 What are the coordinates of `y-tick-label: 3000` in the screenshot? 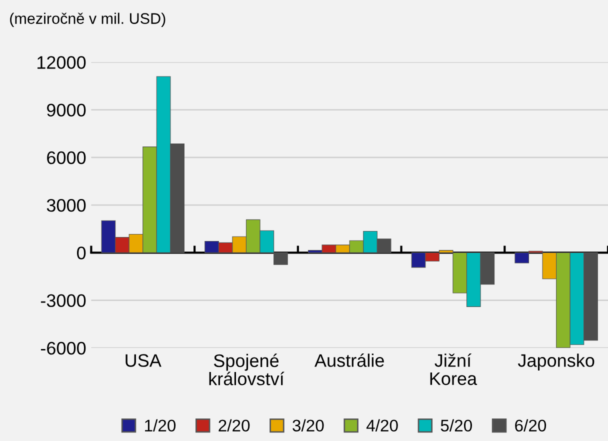 It's located at (66, 205).